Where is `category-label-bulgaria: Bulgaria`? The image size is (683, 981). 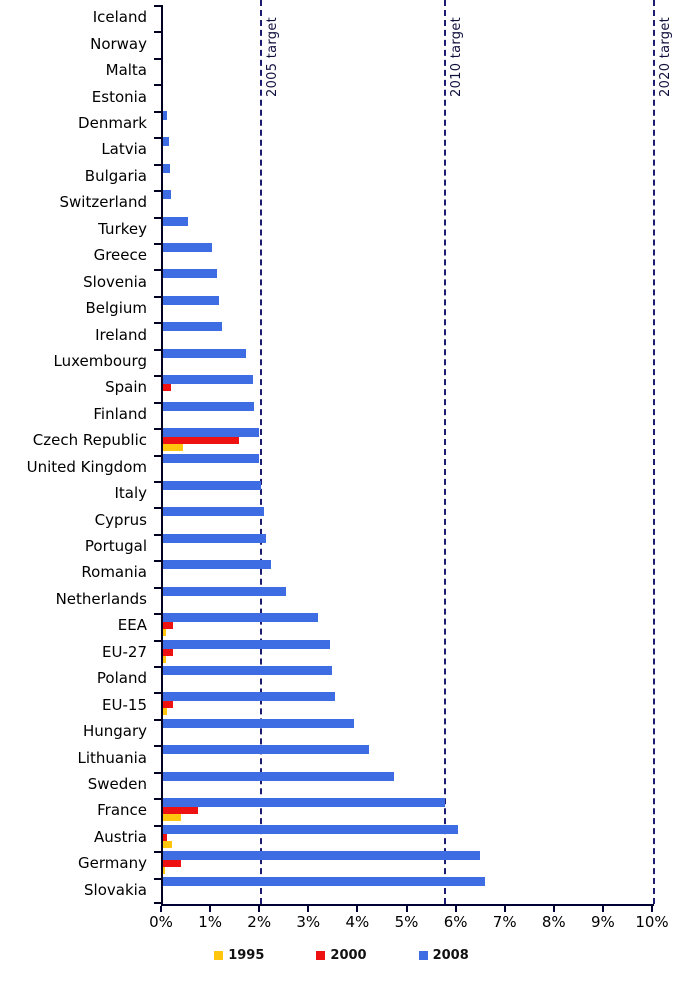
category-label-bulgaria: Bulgaria is located at coordinates (115, 175).